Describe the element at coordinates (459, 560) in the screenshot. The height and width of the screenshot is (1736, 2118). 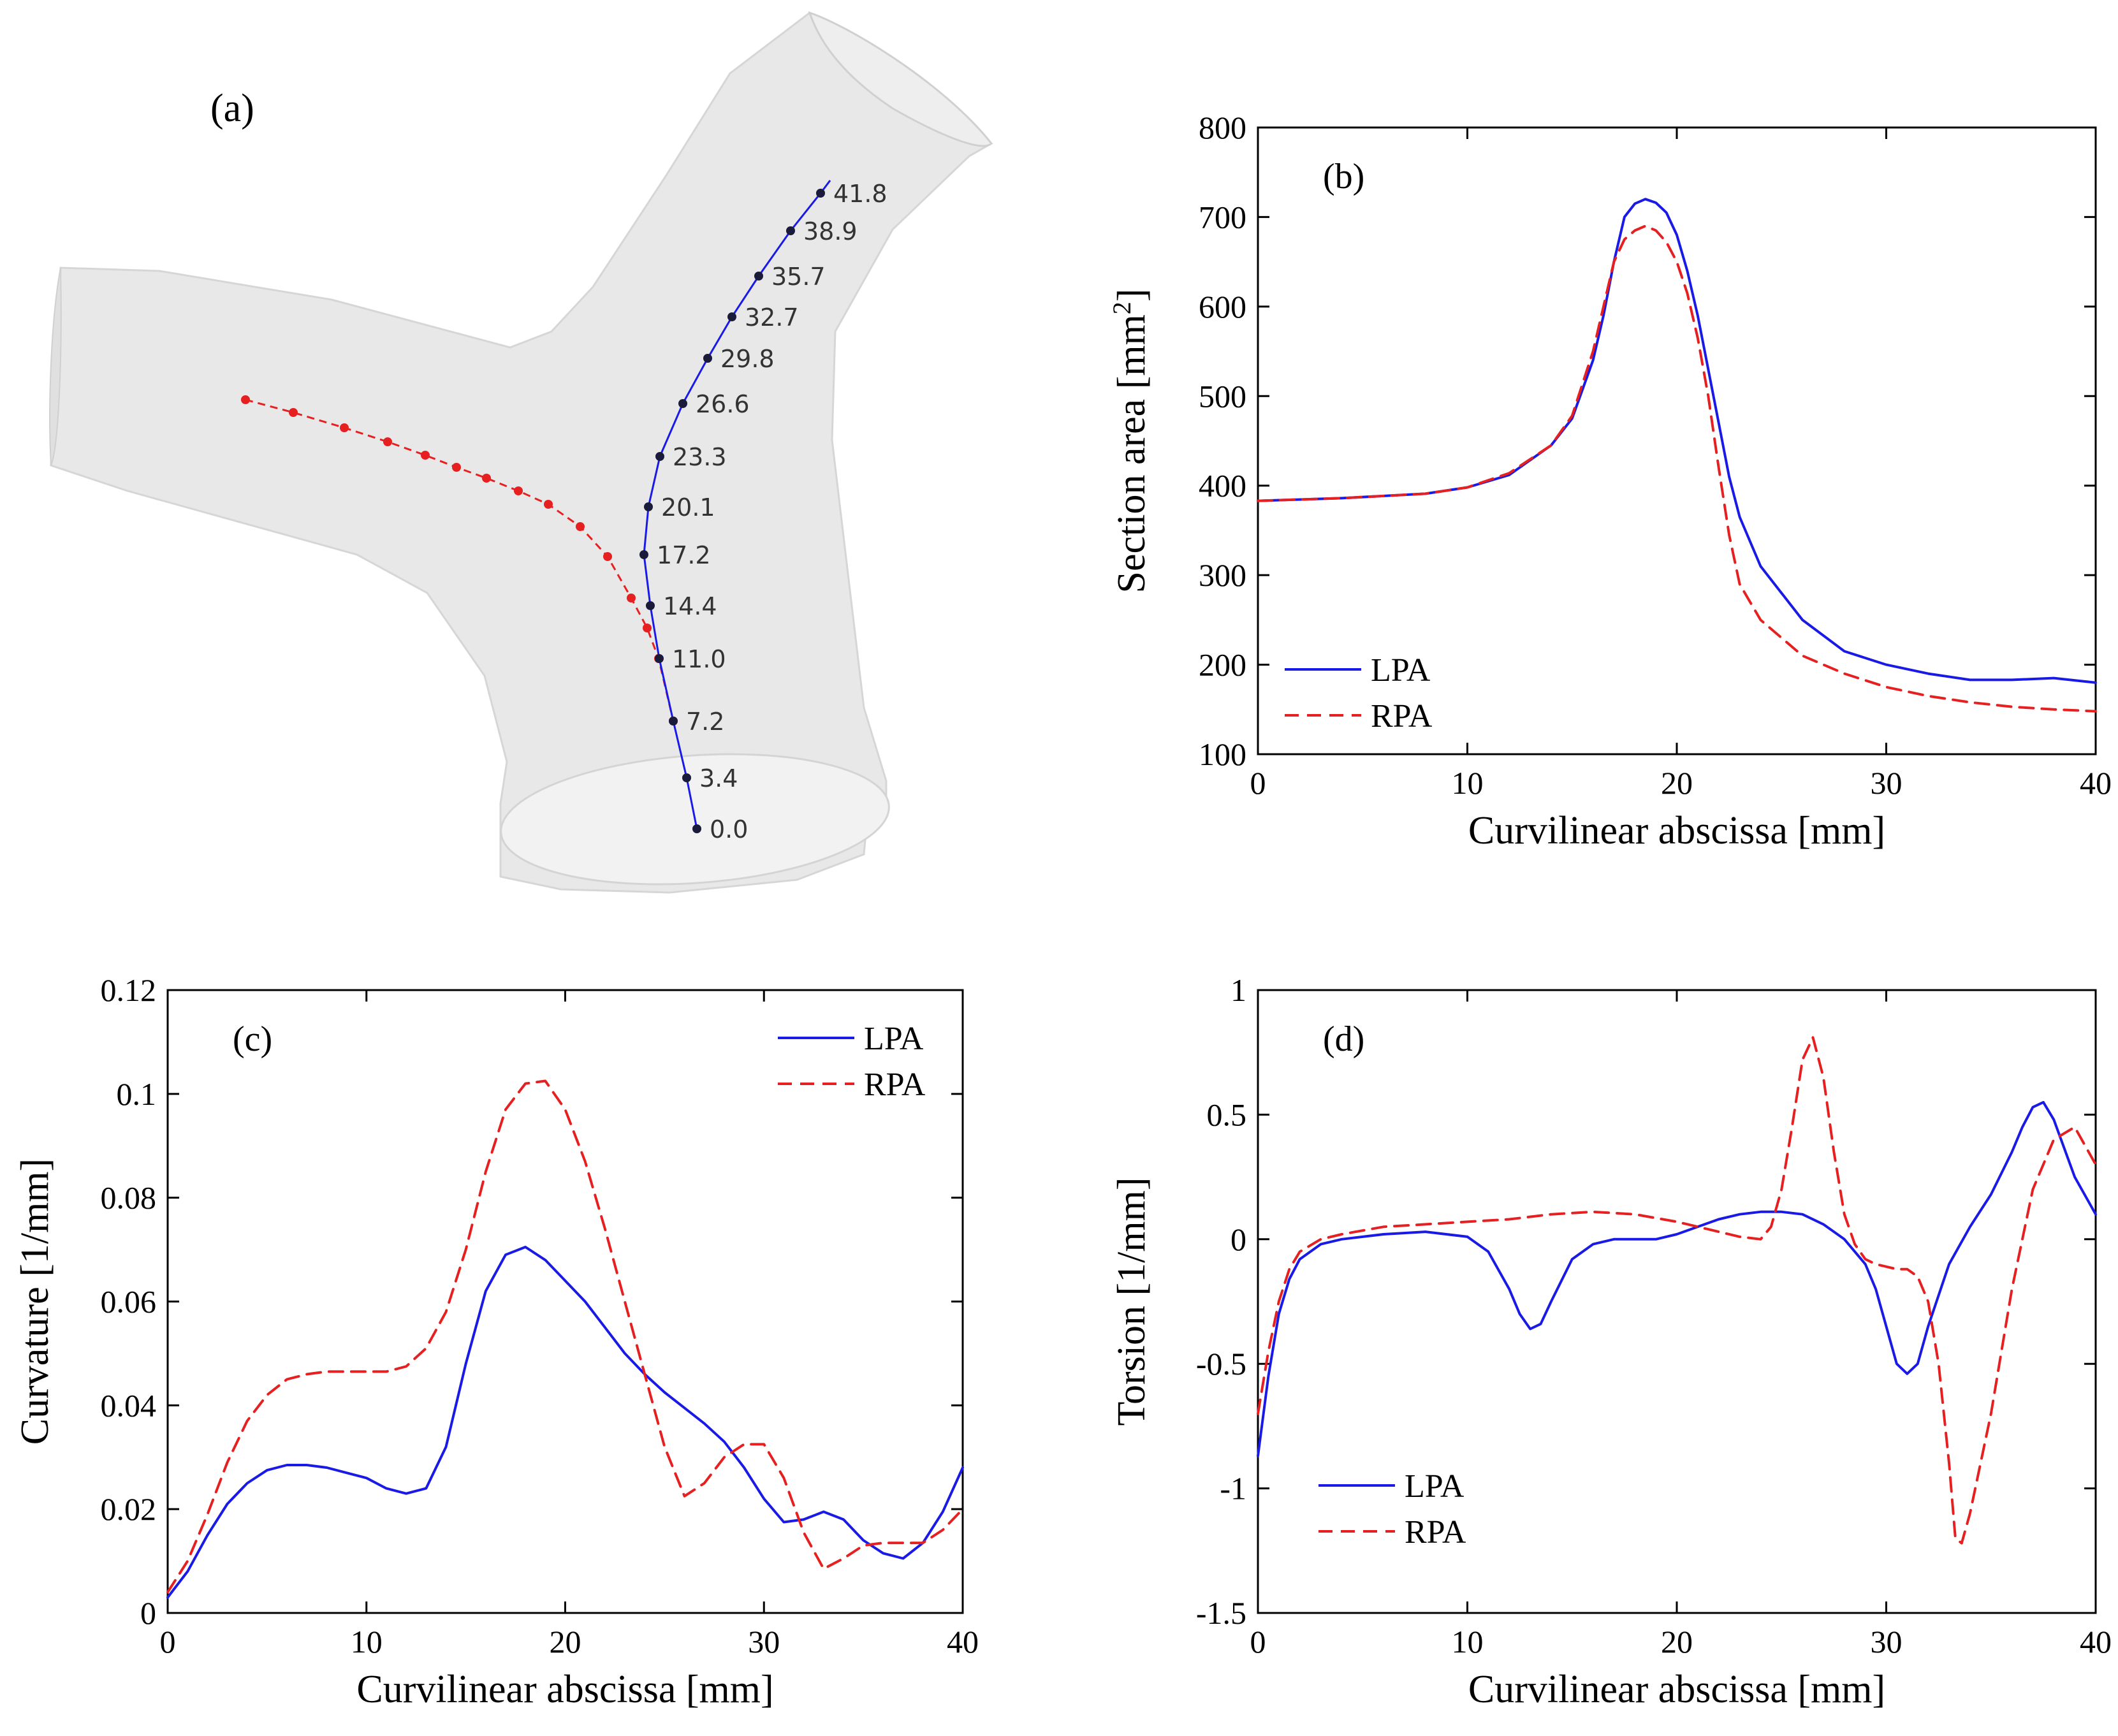
I see `rpa-centerline` at that location.